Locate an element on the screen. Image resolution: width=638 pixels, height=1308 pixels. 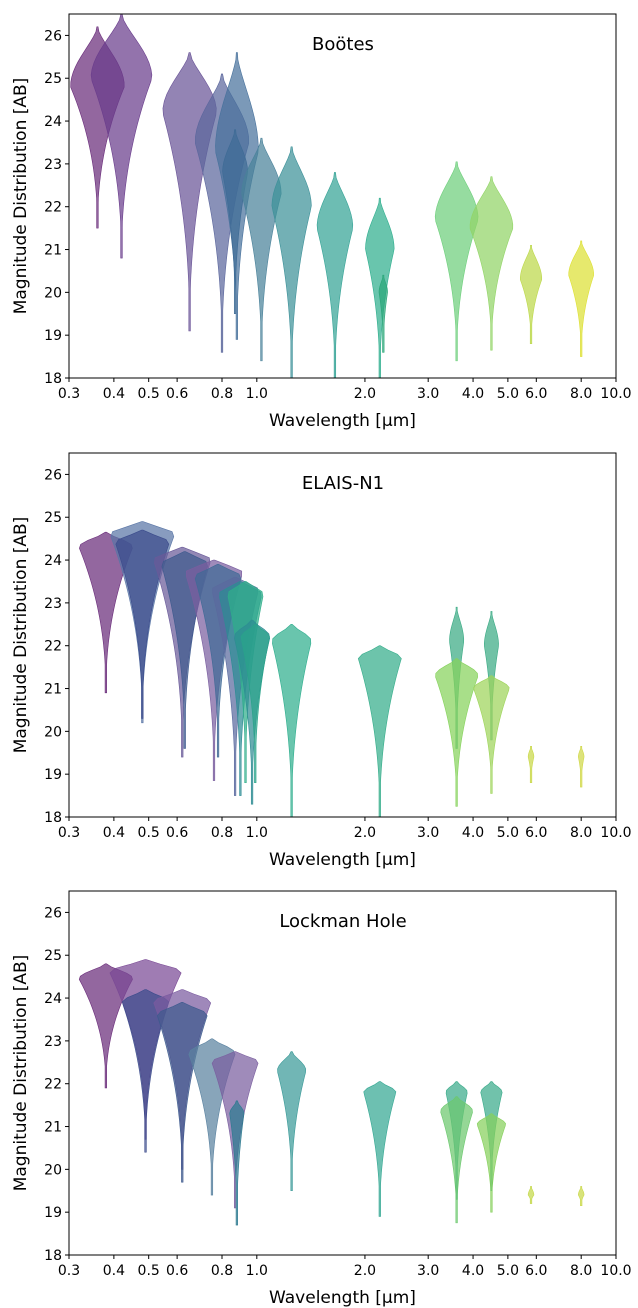
chart-title: Lockman Hole is located at coordinates (342, 921).